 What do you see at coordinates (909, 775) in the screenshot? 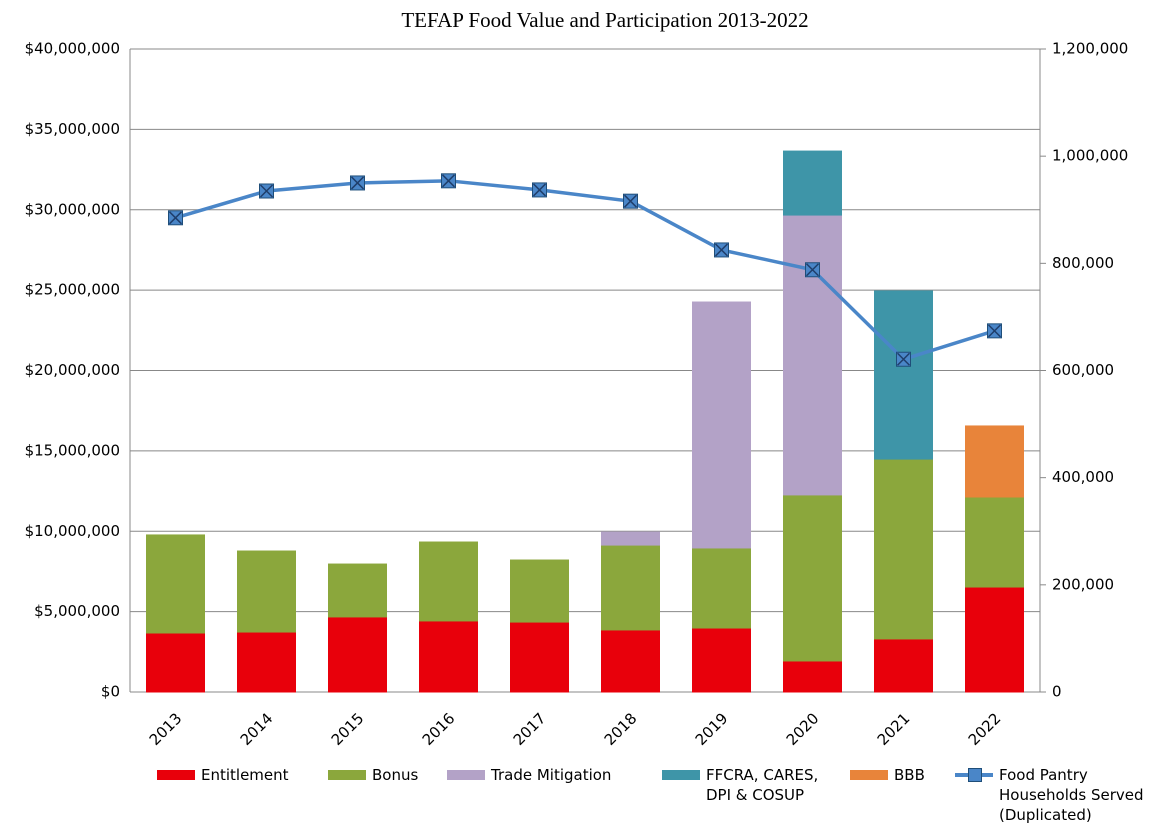
I see `legend-label: BBB` at bounding box center [909, 775].